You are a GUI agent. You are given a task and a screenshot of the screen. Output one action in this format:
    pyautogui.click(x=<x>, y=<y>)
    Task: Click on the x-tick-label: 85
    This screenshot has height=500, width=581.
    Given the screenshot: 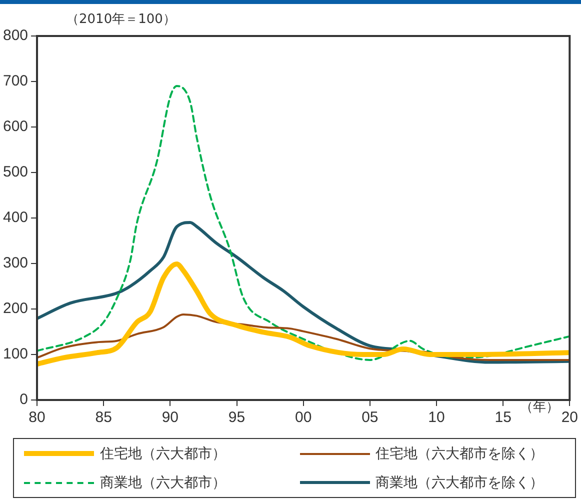 What is the action you would take?
    pyautogui.click(x=103, y=417)
    